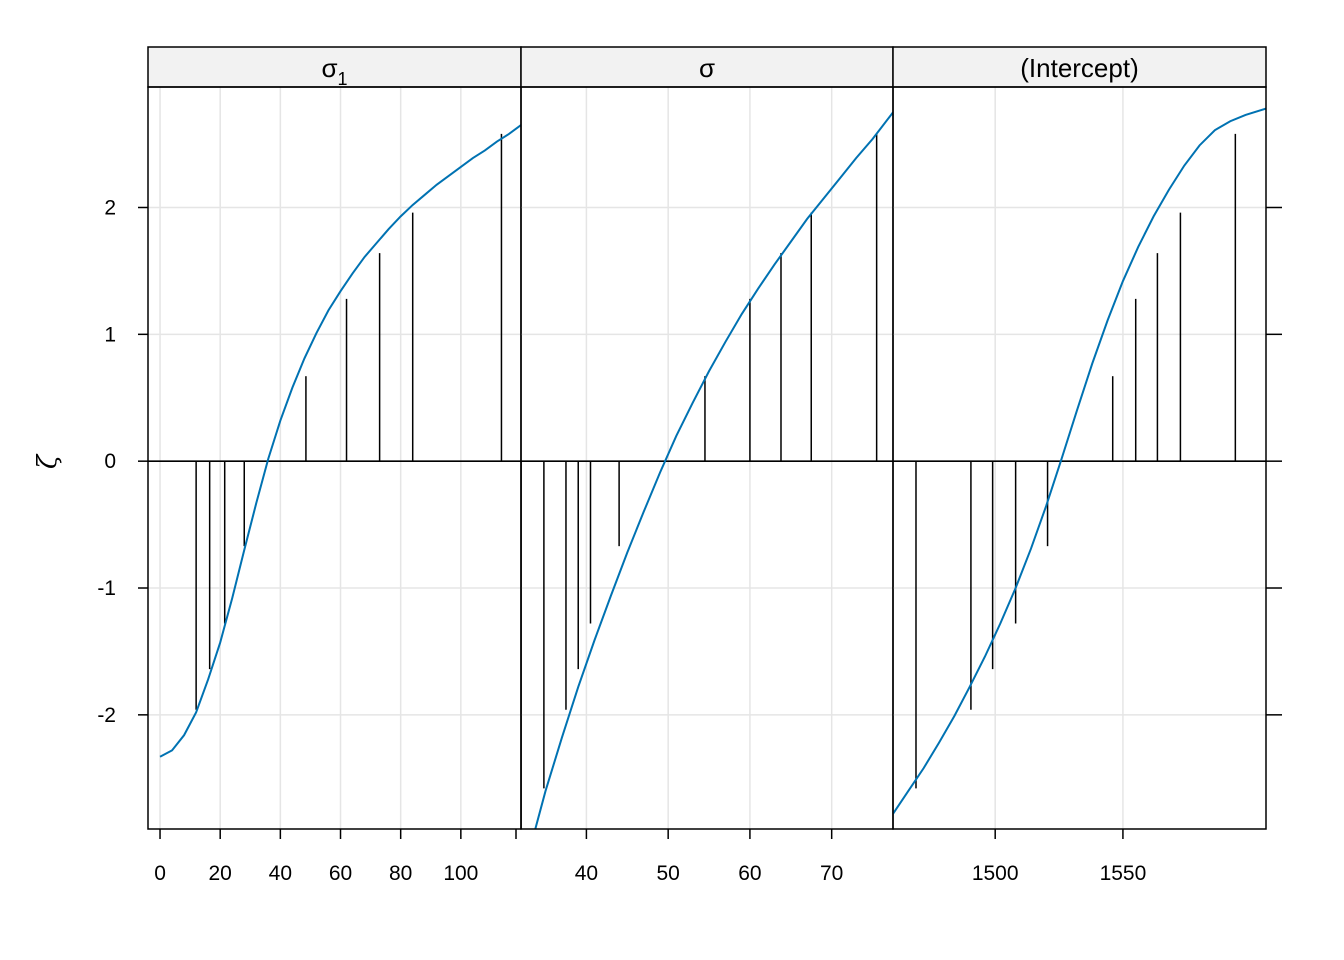  Describe the element at coordinates (1123, 873) in the screenshot. I see `x-tick-label: 1550` at that location.